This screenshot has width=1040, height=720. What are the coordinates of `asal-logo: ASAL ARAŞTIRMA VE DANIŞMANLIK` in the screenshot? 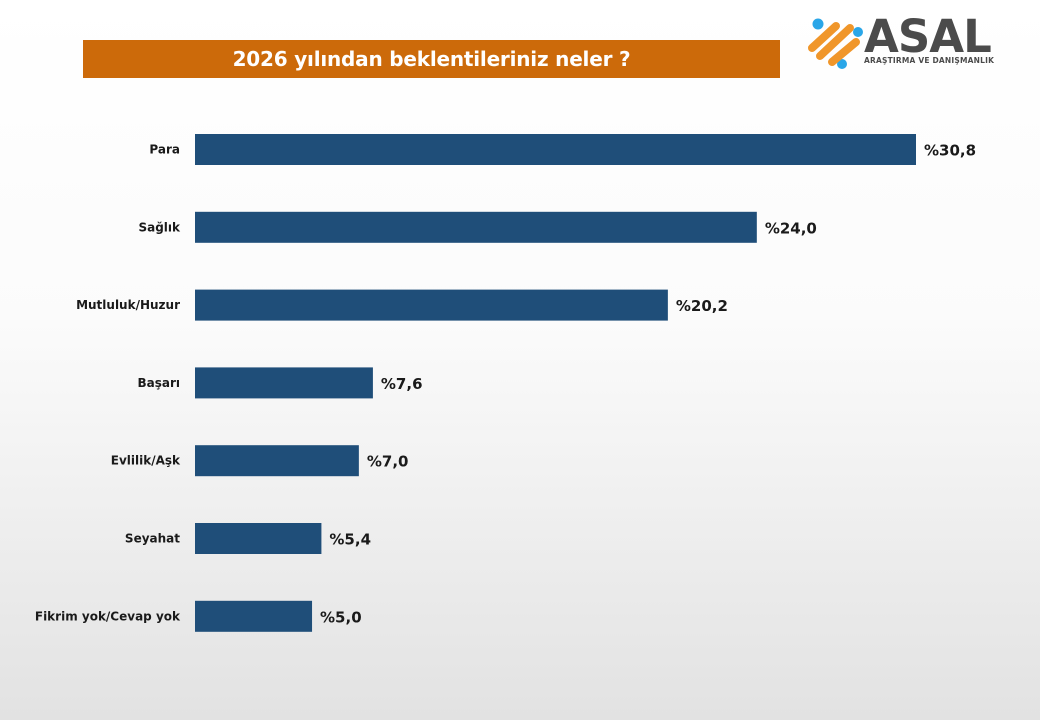 It's located at (901, 43).